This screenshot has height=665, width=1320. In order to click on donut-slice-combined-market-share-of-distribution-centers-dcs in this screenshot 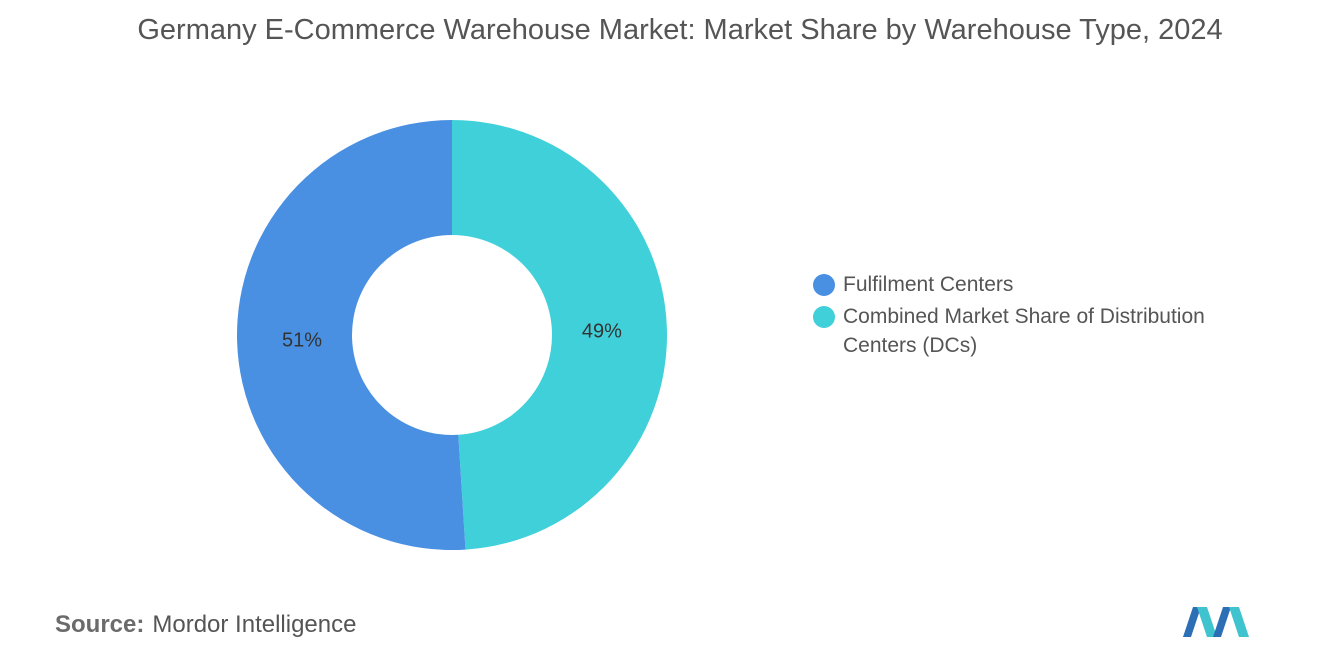, I will do `click(559, 335)`.